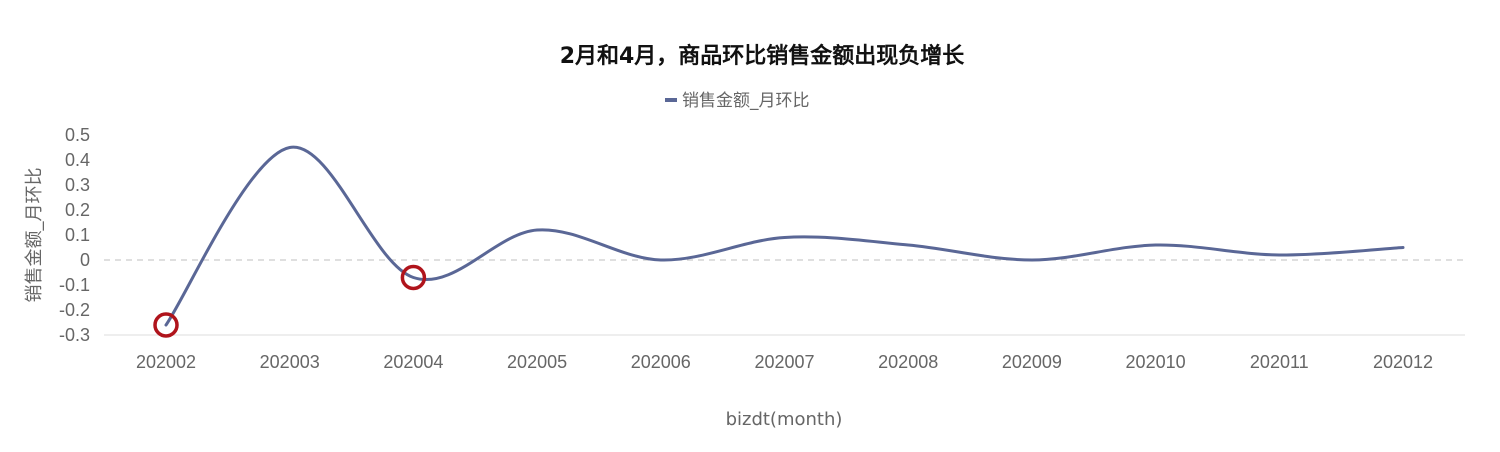 Image resolution: width=1500 pixels, height=452 pixels. Describe the element at coordinates (290, 301) in the screenshot. I see `highlight-markers` at that location.